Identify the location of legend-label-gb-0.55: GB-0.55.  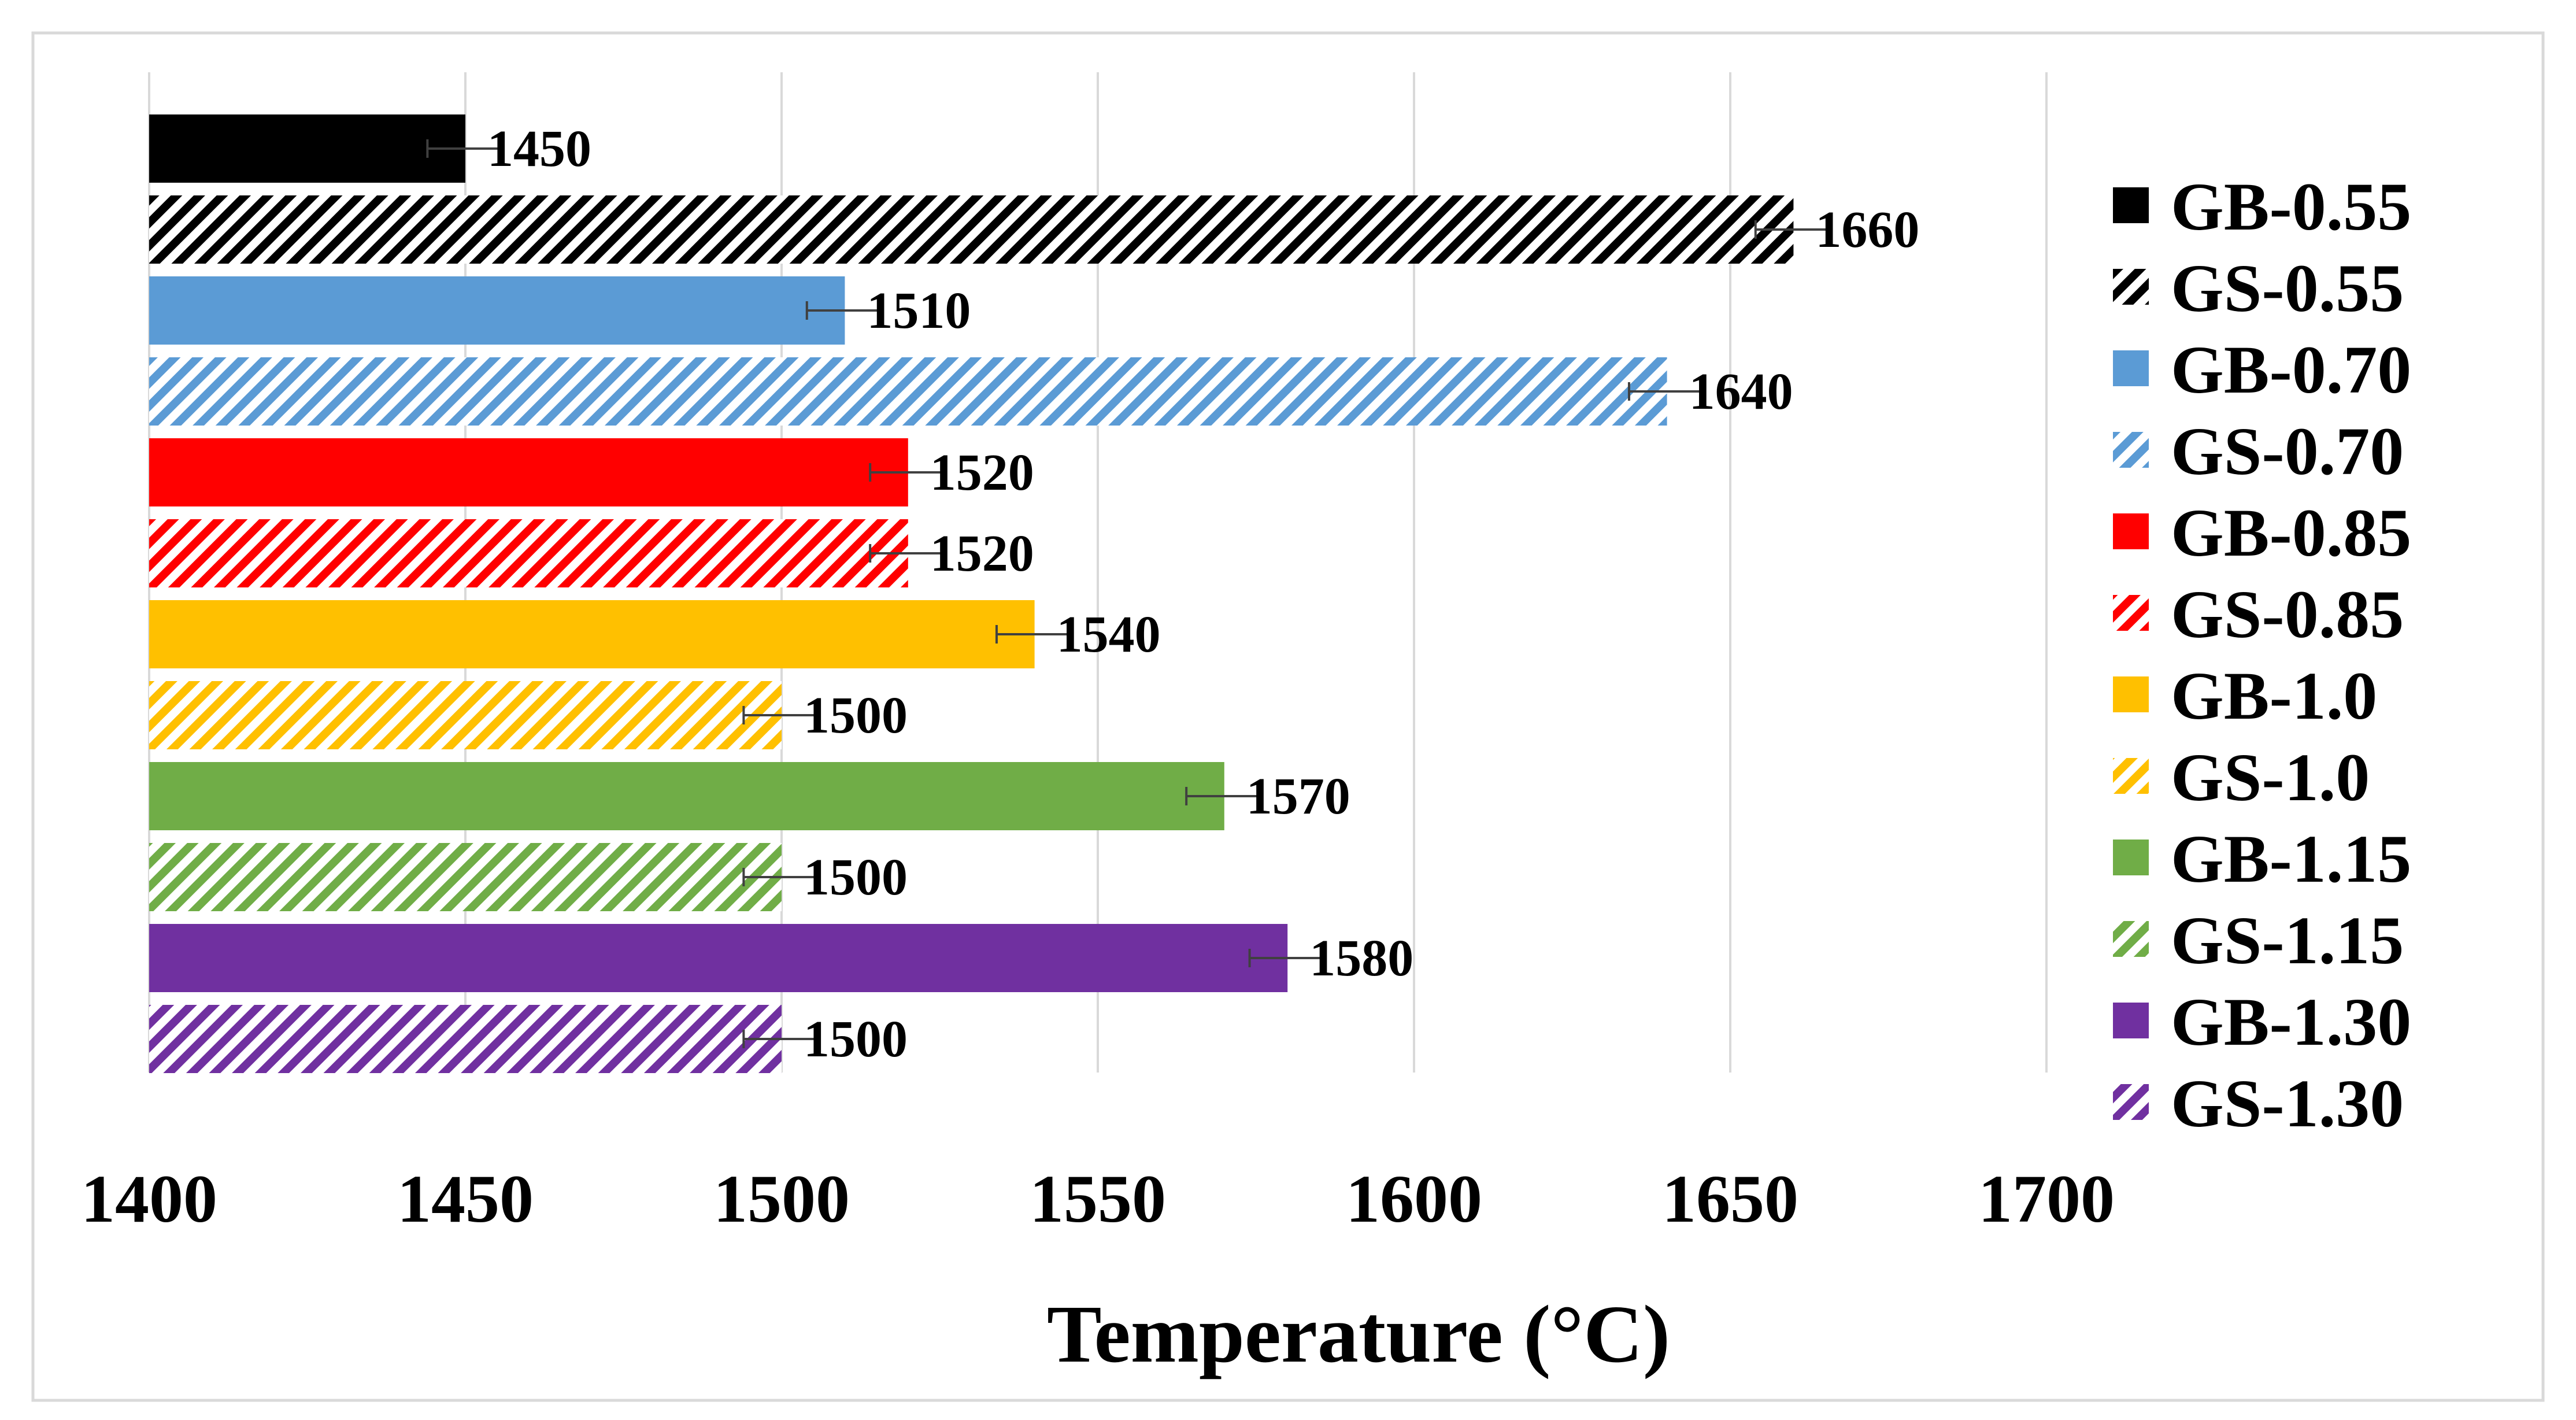
(2291, 207).